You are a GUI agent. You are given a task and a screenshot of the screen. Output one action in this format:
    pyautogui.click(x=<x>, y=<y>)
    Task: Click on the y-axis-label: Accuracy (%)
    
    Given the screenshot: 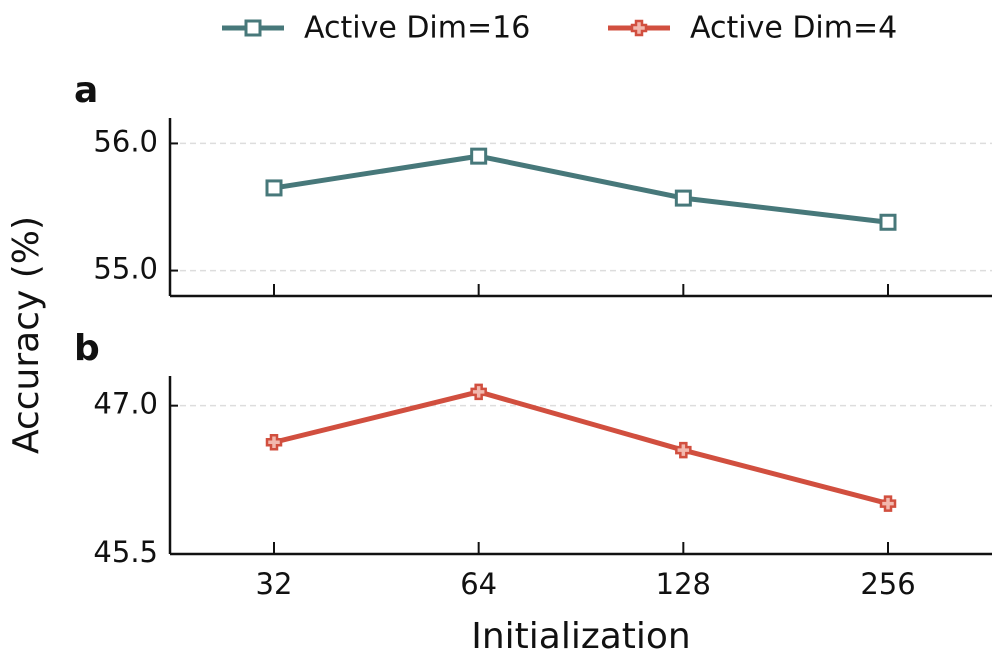 What is the action you would take?
    pyautogui.click(x=26, y=335)
    